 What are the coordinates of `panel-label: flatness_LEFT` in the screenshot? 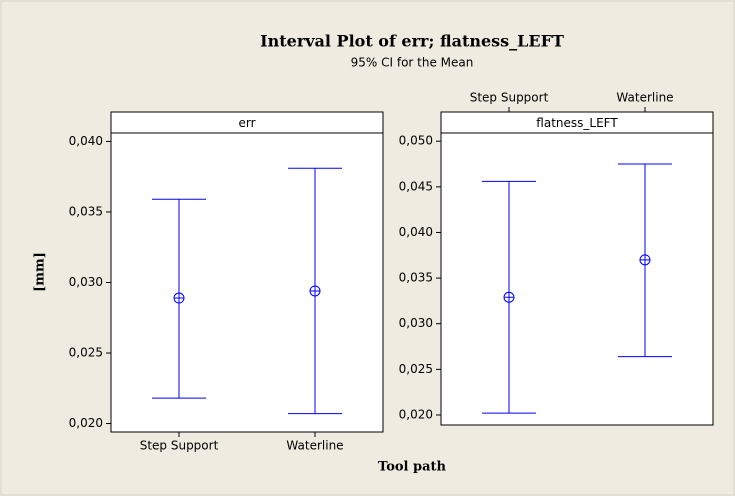 It's located at (577, 123).